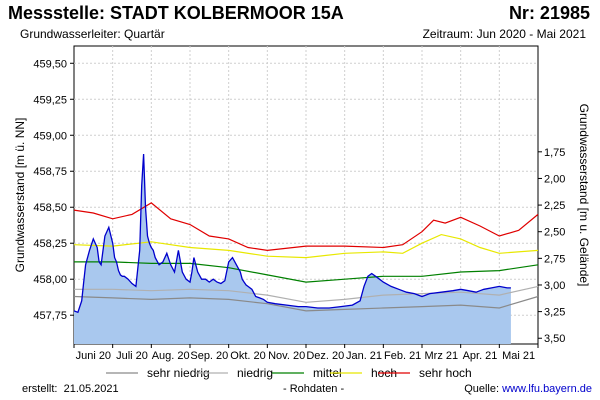 This screenshot has width=600, height=400. What do you see at coordinates (504, 34) in the screenshot?
I see `period-label: Zeitraum: Jun 2020 - Mai 2021` at bounding box center [504, 34].